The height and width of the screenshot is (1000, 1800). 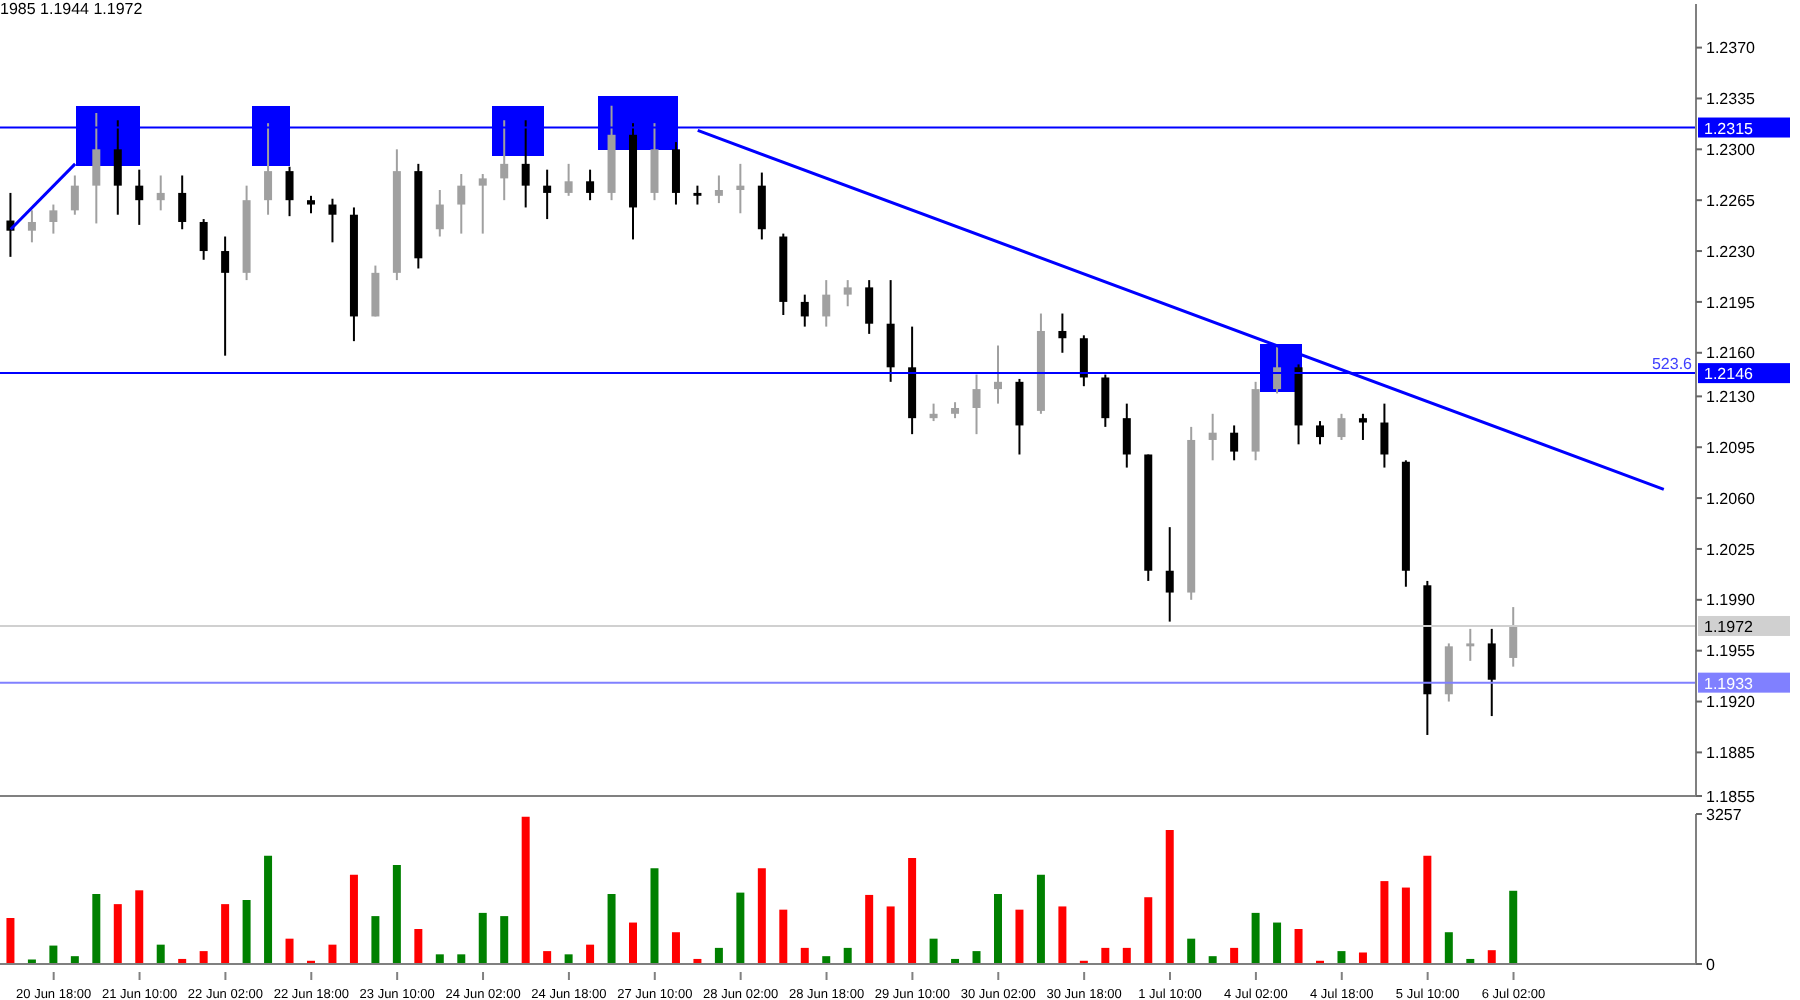 What do you see at coordinates (1724, 814) in the screenshot?
I see `y-tick-label: 3257` at bounding box center [1724, 814].